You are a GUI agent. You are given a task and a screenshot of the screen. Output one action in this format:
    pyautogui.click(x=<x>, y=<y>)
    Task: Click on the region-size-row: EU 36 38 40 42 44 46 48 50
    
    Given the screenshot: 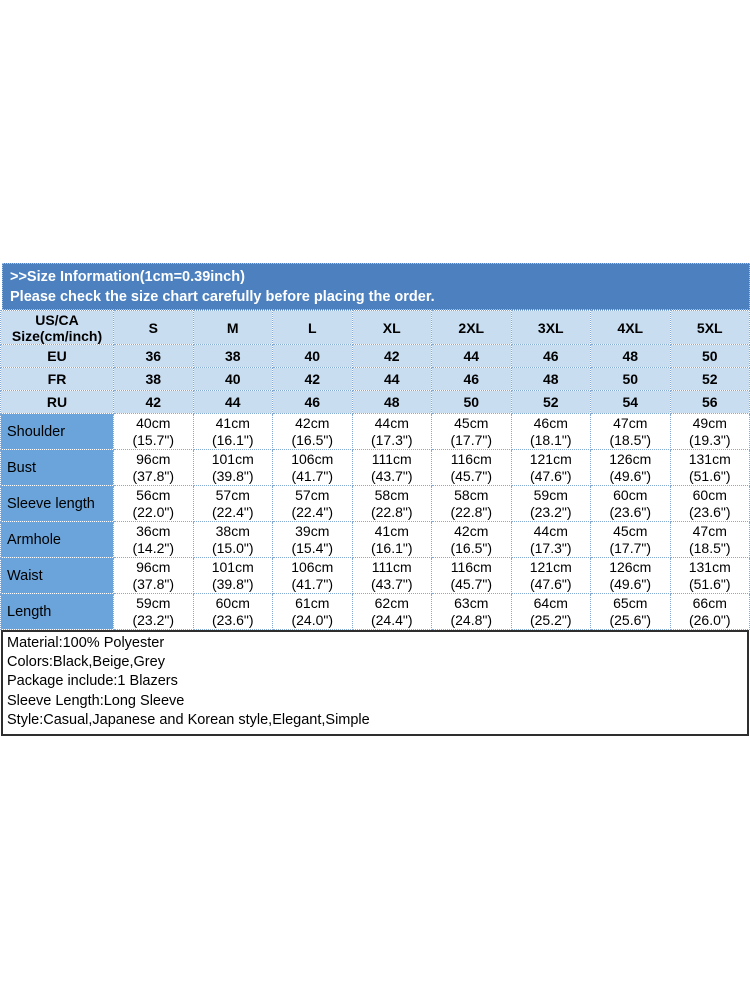 What is the action you would take?
    pyautogui.click(x=375, y=356)
    